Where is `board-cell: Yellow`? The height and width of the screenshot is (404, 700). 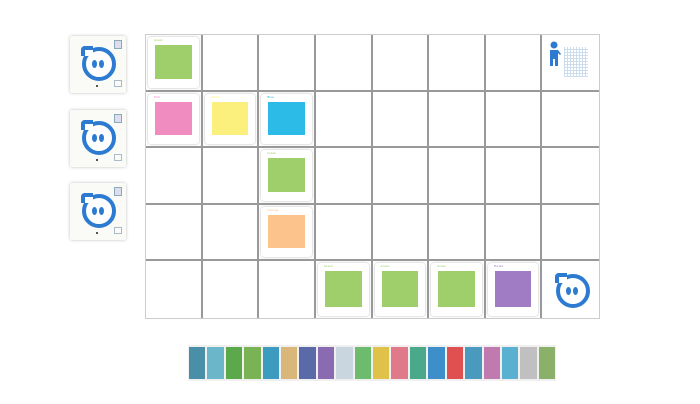
board-cell: Yellow is located at coordinates (231, 120).